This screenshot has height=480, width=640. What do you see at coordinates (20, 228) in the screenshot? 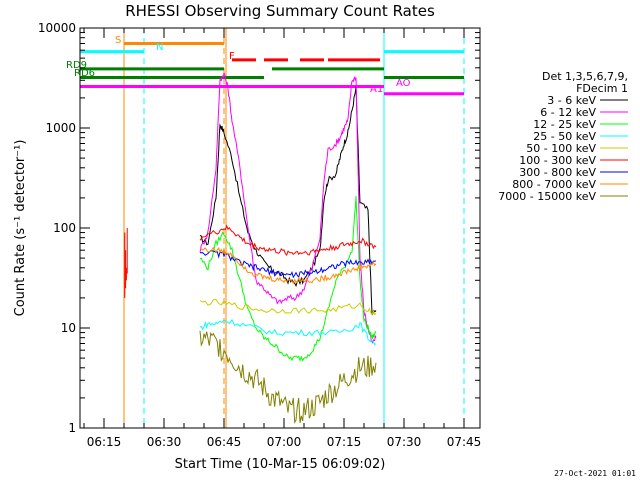
I see `y-axis-label: Count Rate (s⁻¹ detector⁻¹)` at bounding box center [20, 228].